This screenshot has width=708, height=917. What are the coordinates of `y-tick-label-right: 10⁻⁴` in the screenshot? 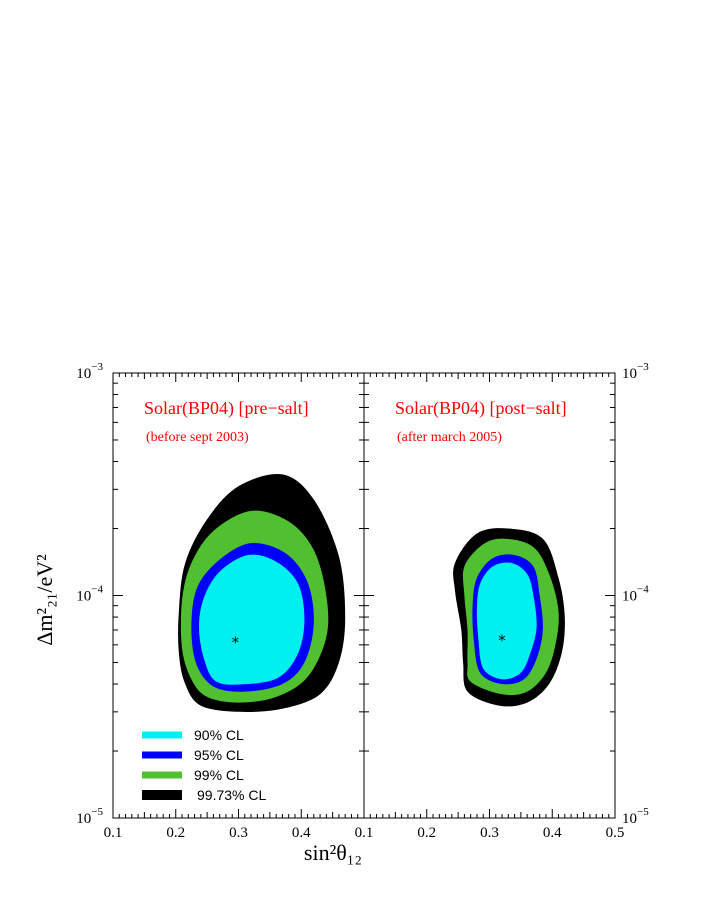 It's located at (635, 594).